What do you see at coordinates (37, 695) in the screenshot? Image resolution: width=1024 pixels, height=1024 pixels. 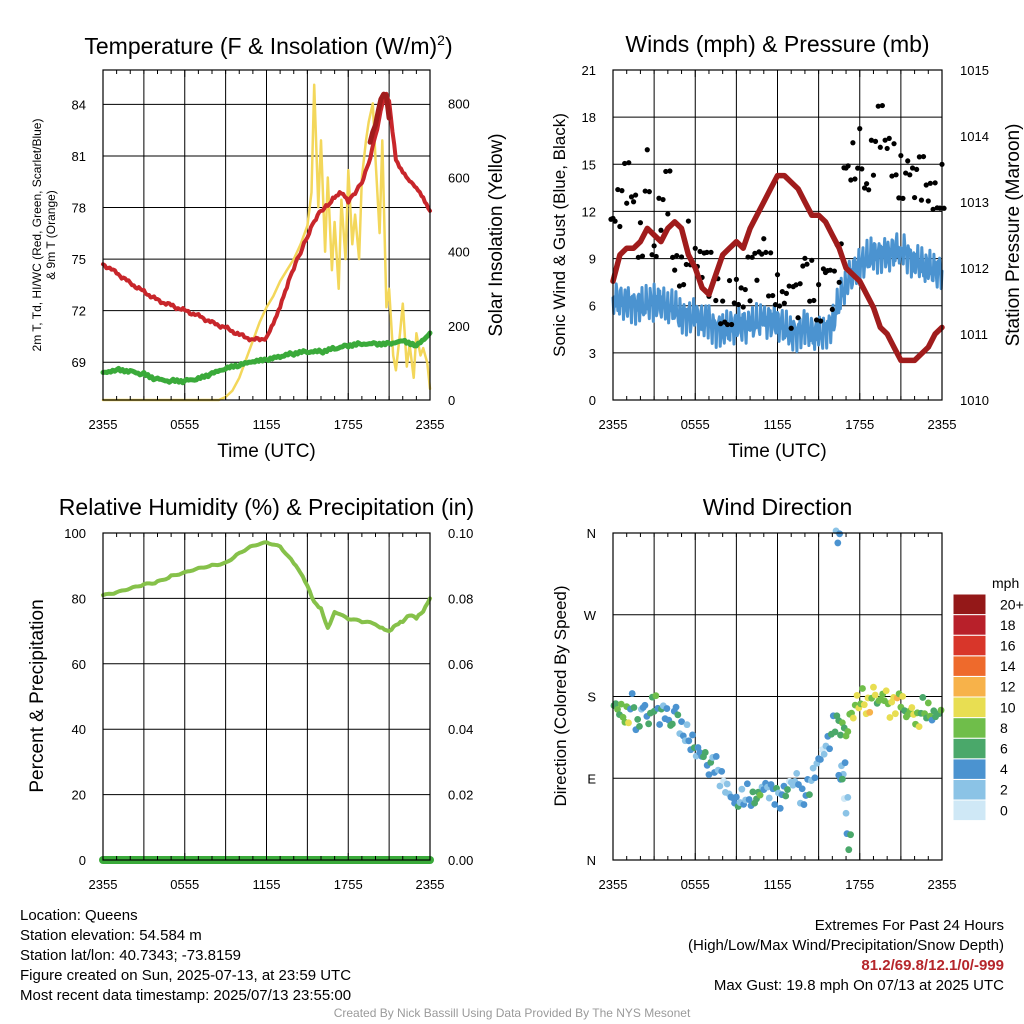 I see `y-axis-label: Percent & Precipitation` at bounding box center [37, 695].